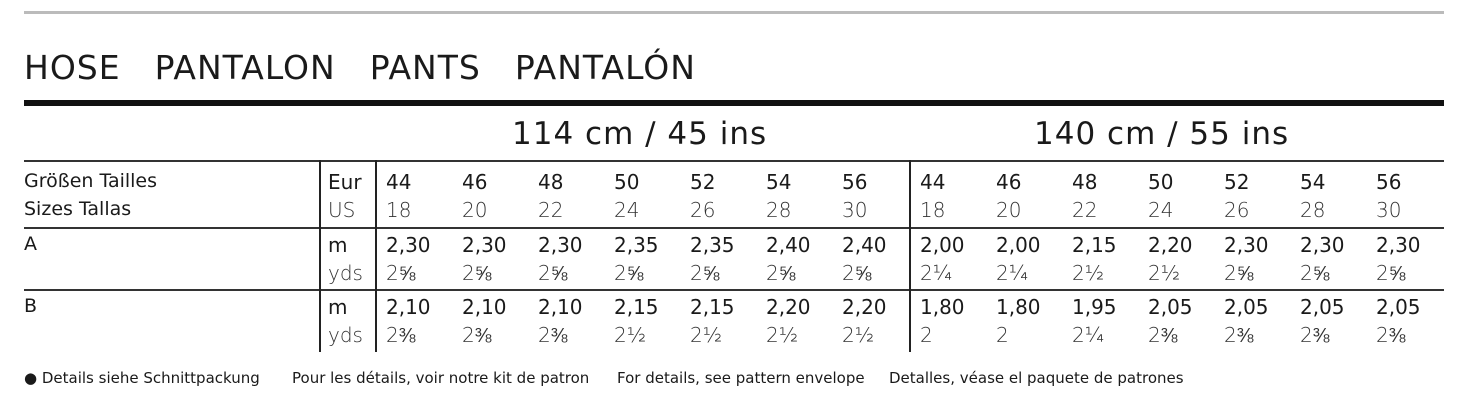 The image size is (1468, 410). I want to click on title-de: HOSE, so click(72, 67).